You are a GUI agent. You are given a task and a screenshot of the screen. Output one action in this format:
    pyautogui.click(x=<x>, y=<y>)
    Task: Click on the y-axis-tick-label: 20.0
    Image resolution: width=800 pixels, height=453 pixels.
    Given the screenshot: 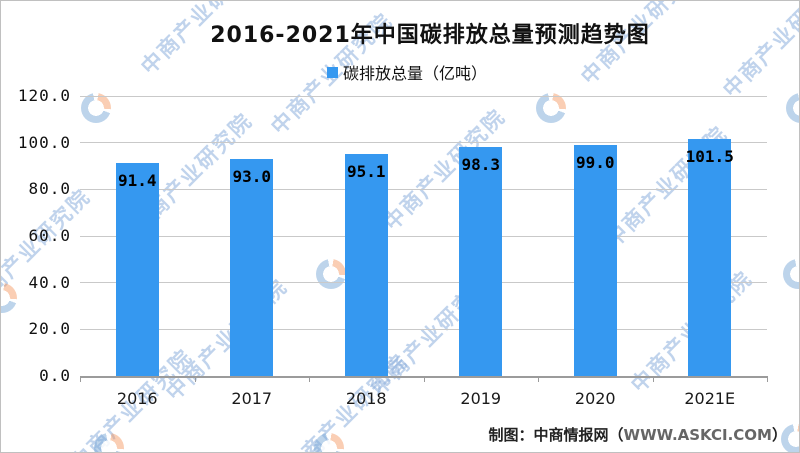 What is the action you would take?
    pyautogui.click(x=49, y=329)
    